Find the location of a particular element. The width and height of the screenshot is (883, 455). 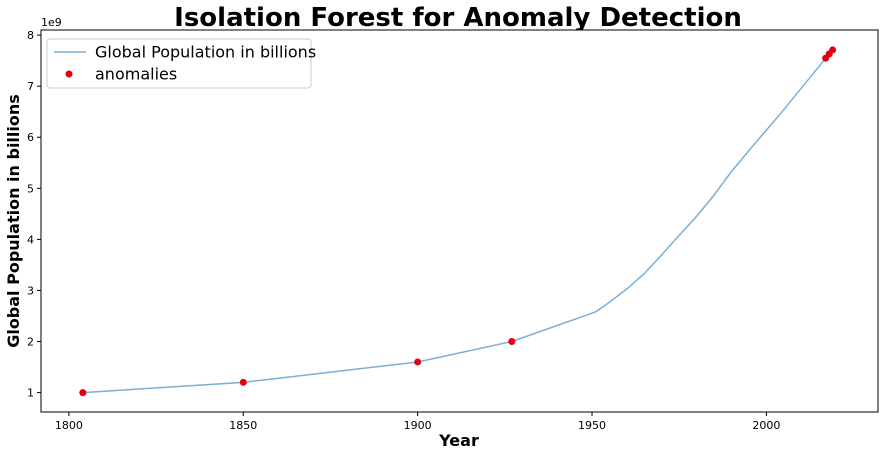

y-tick-label: 6 is located at coordinates (30, 137).